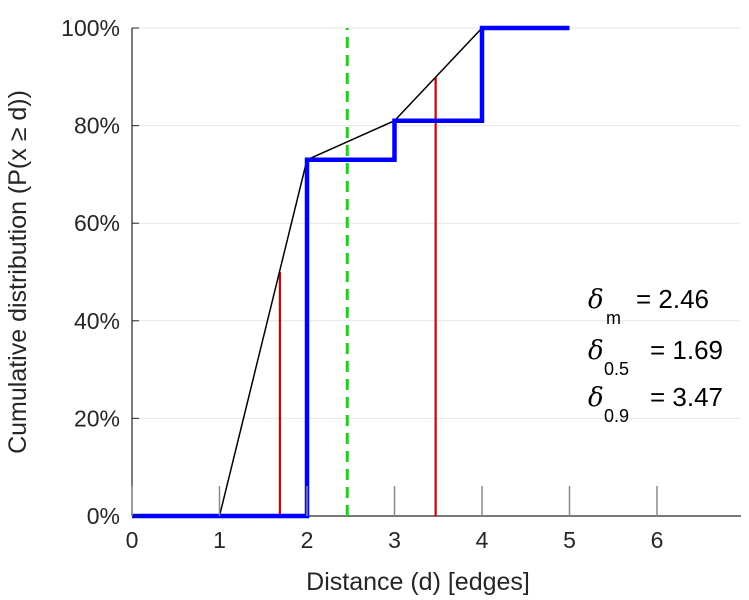  I want to click on y-tick-label: 100%, so click(90, 28).